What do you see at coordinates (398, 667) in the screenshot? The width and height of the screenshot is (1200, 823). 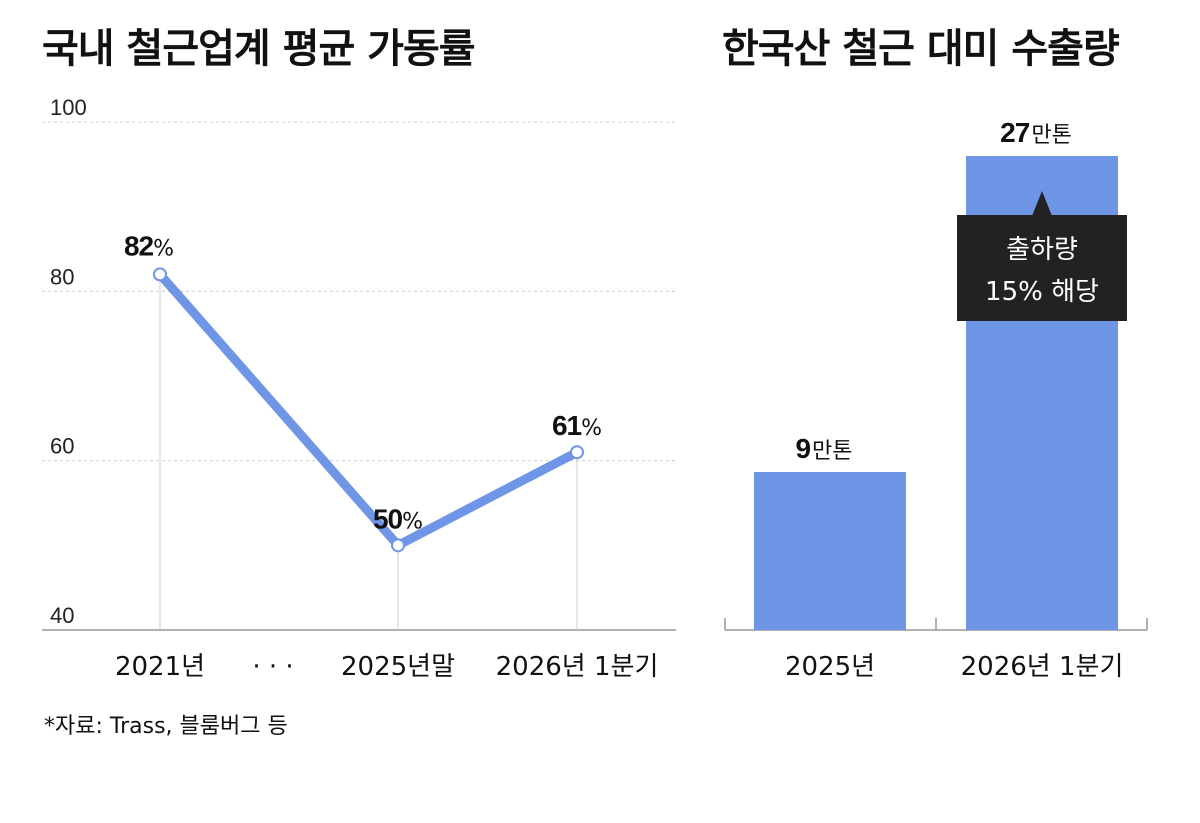 I see `x-tick-label: 2025년말` at bounding box center [398, 667].